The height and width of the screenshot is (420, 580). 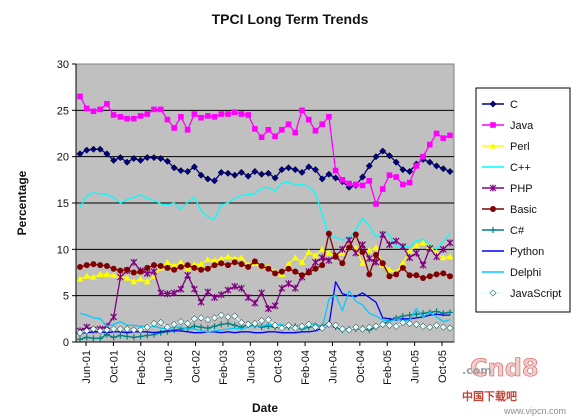 What do you see at coordinates (535, 294) in the screenshot?
I see `legend-label: JavaScript` at bounding box center [535, 294].